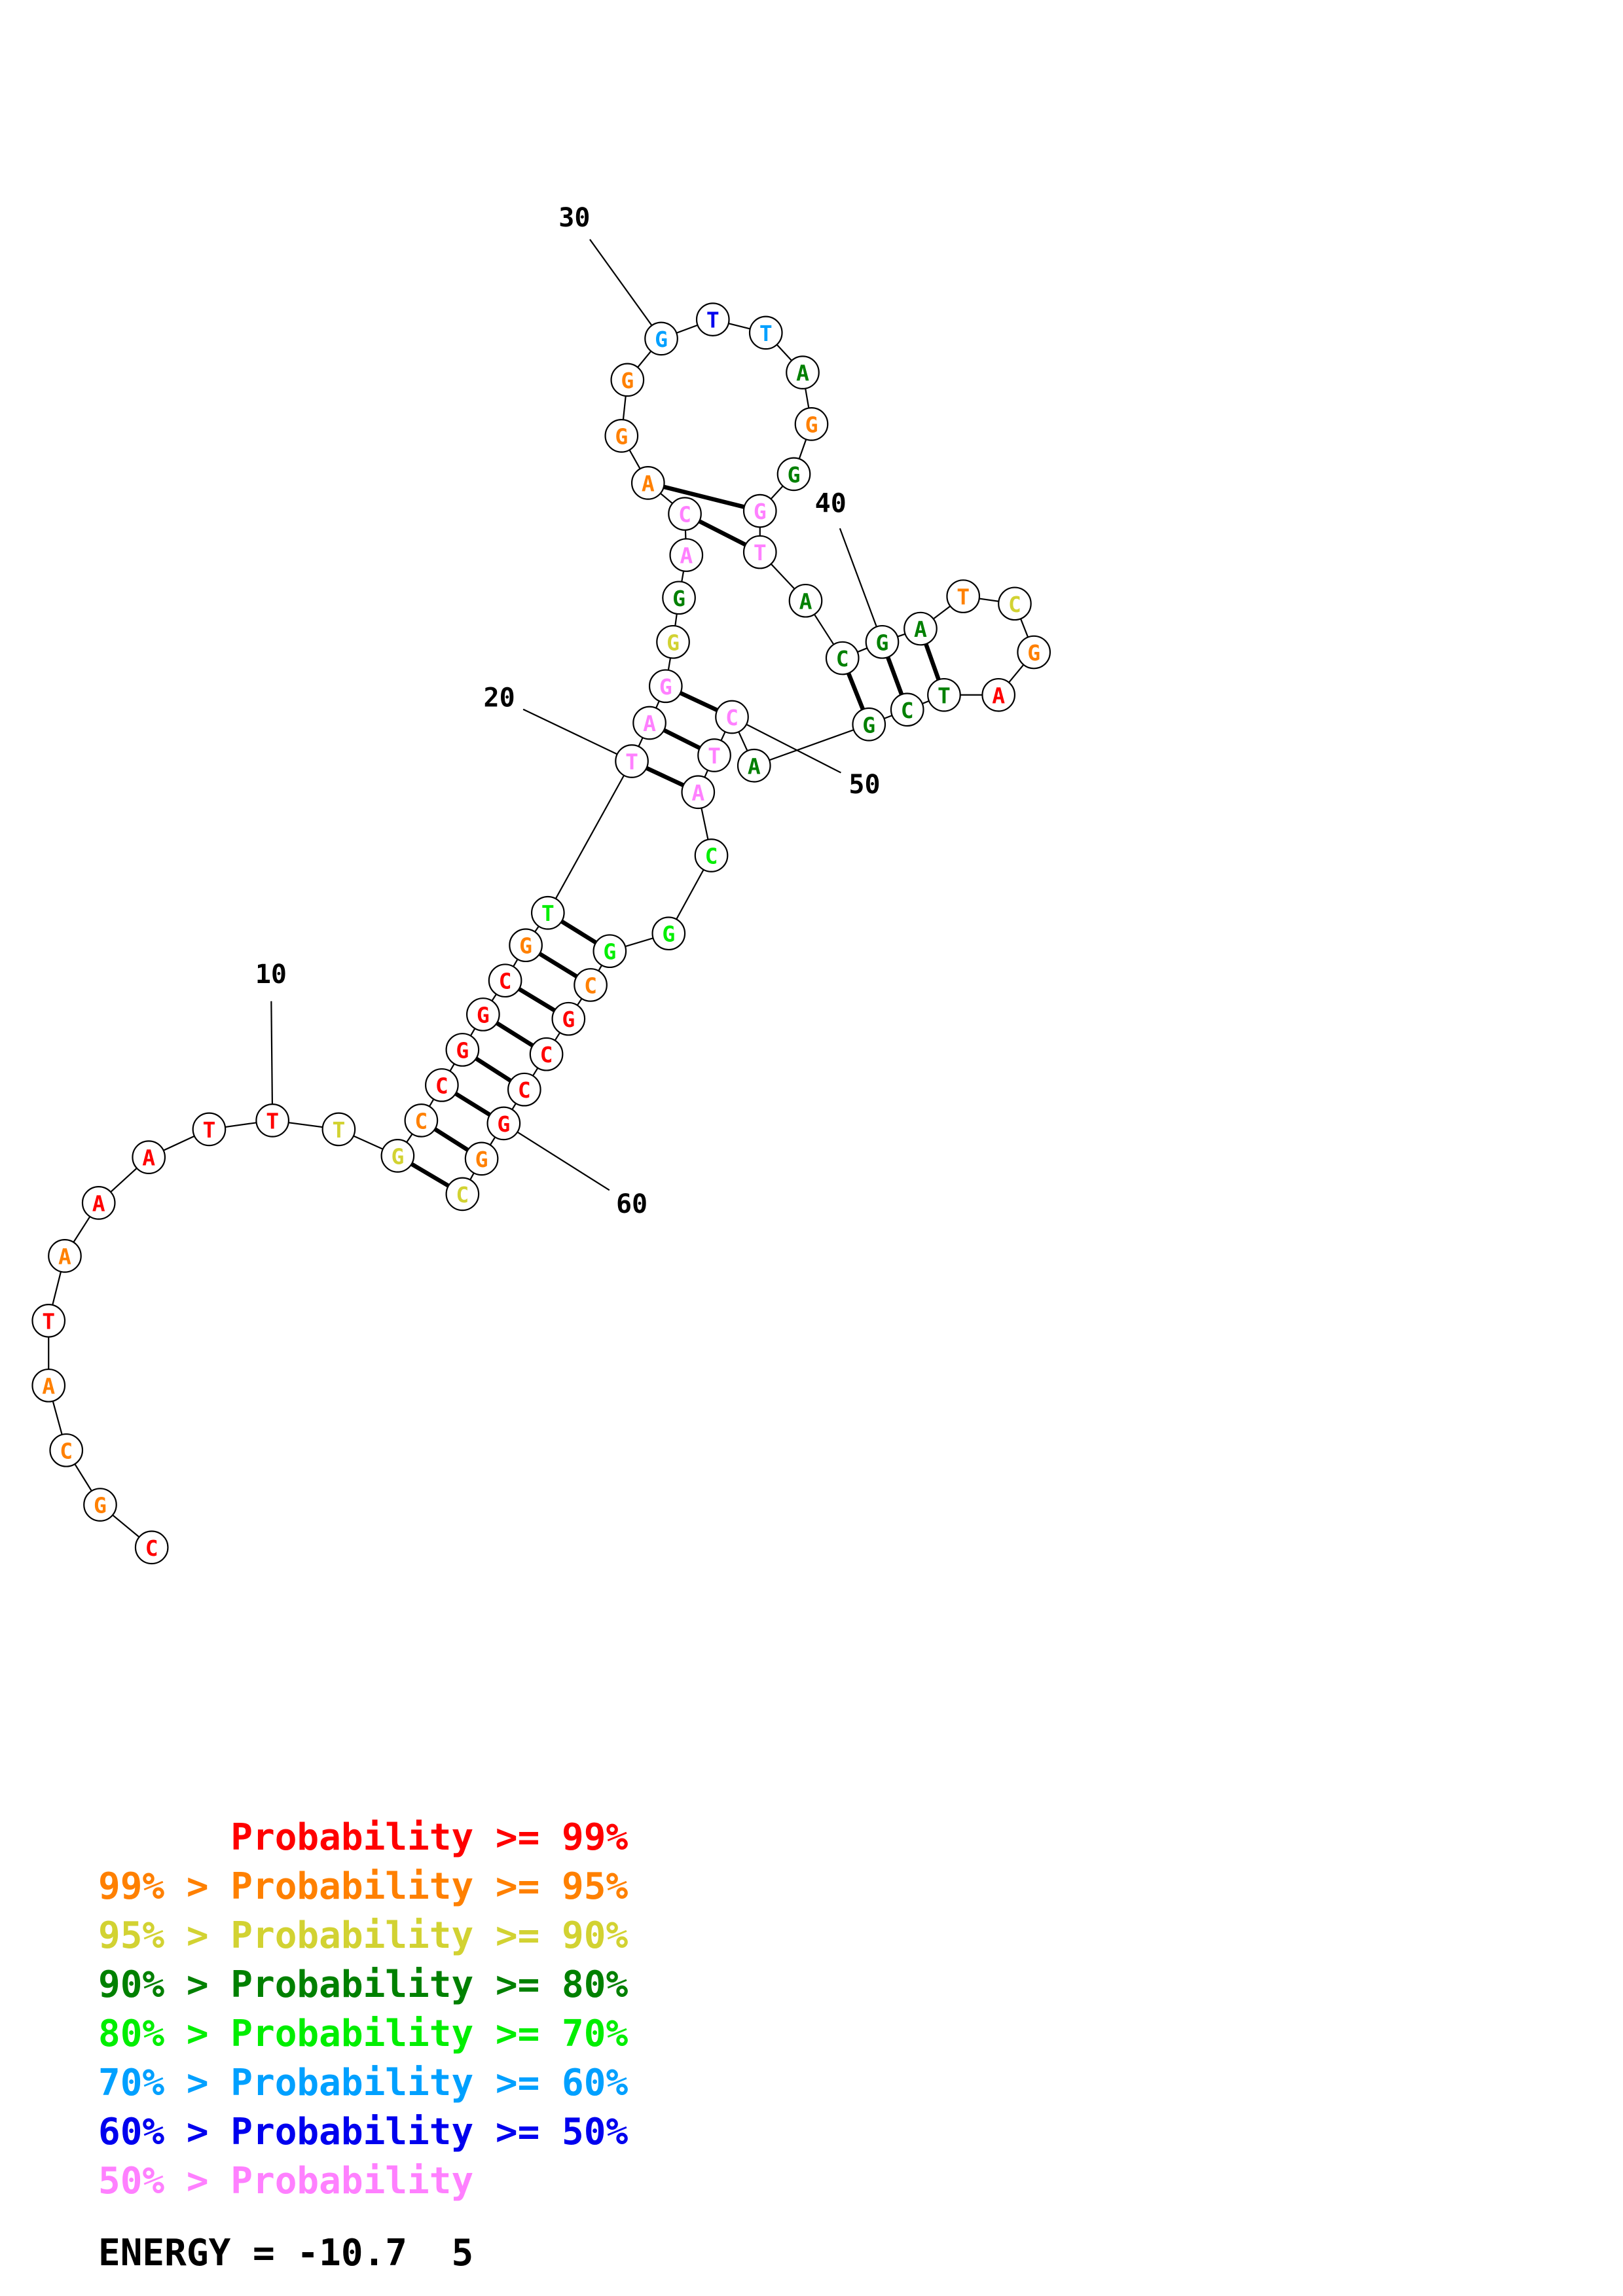  Describe the element at coordinates (631, 1204) in the screenshot. I see `position-label: 60` at that location.